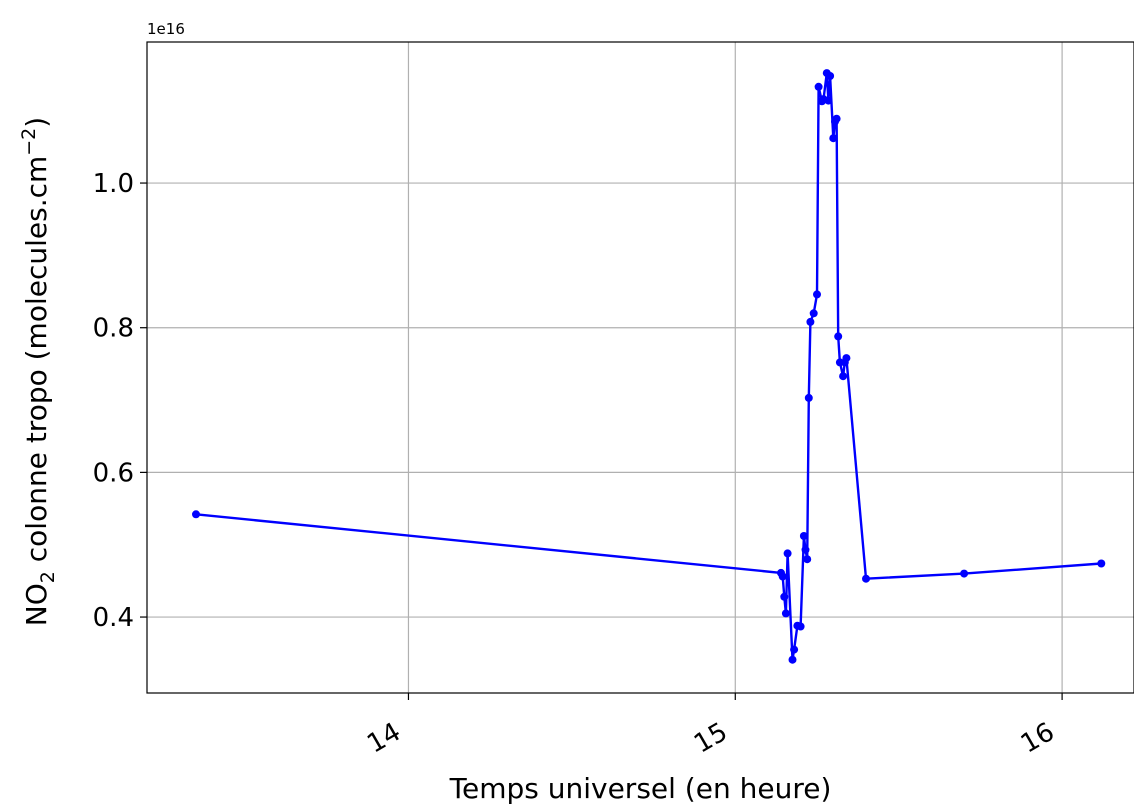  Describe the element at coordinates (113, 184) in the screenshot. I see `y-tick-label: 1.0` at that location.